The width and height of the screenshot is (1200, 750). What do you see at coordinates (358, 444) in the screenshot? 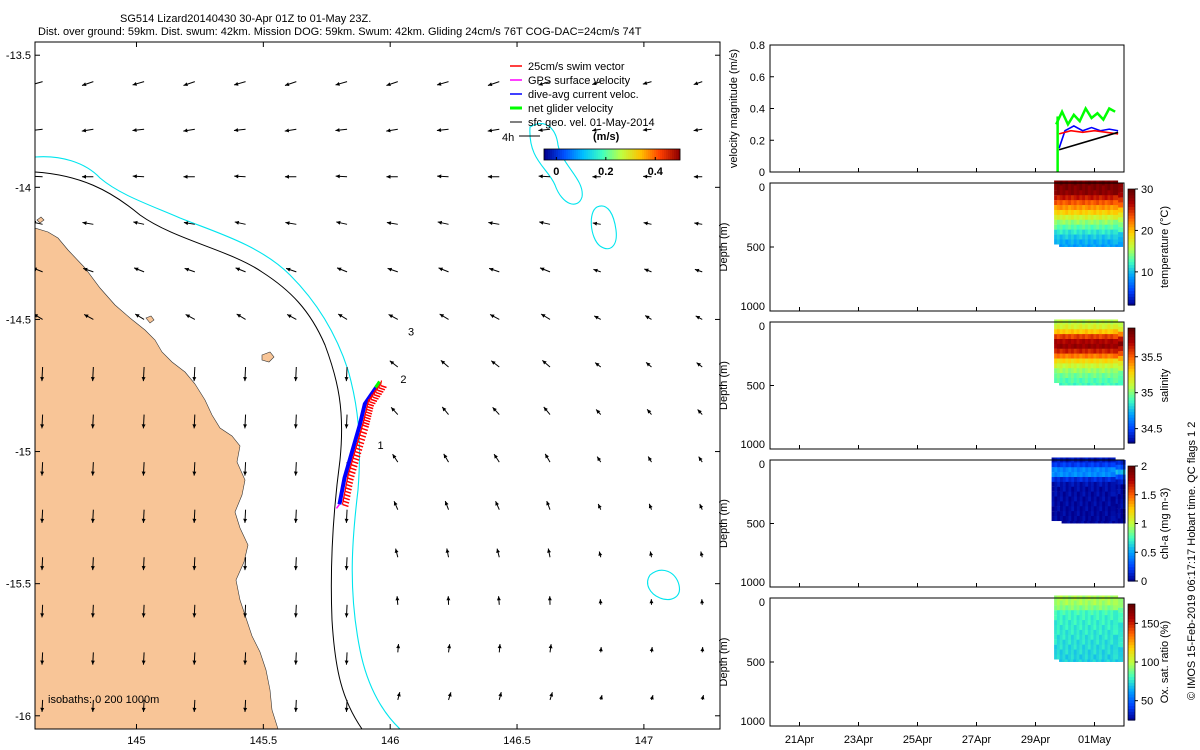
I see `dac-track-line` at bounding box center [358, 444].